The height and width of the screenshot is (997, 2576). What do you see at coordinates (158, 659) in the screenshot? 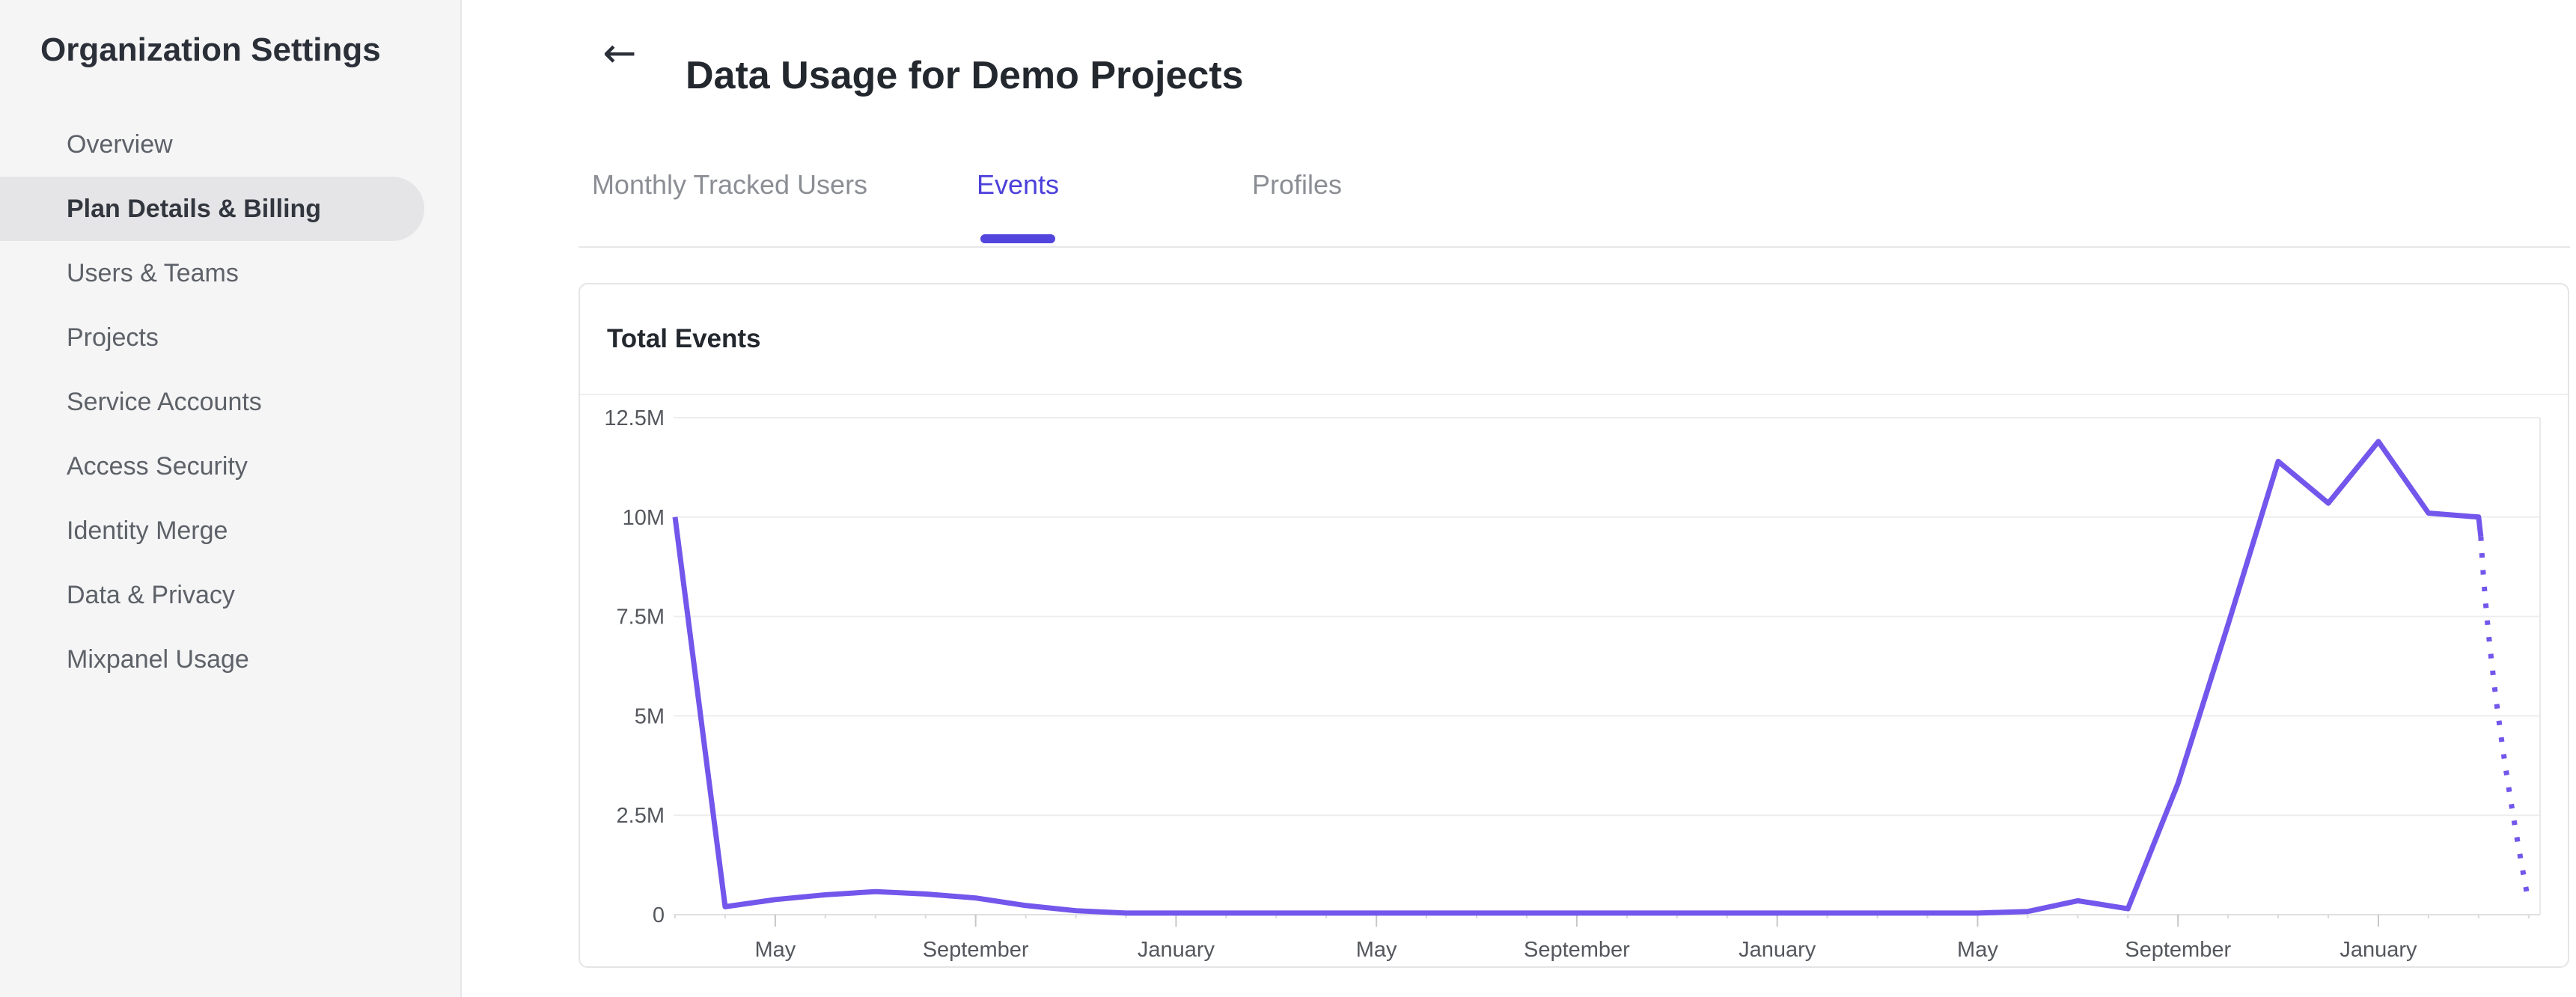
I see `sidebar-item-label: Mixpanel Usage` at bounding box center [158, 659].